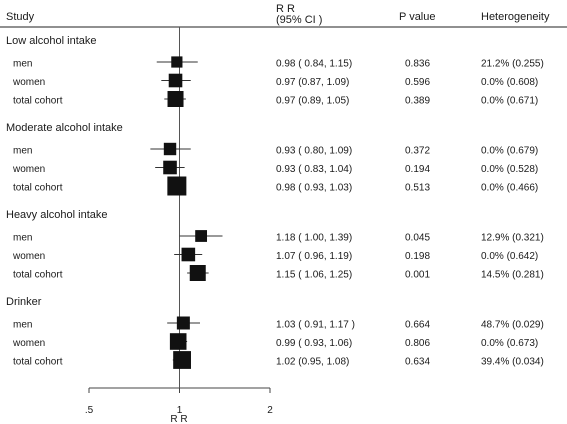  What do you see at coordinates (314, 238) in the screenshot?
I see `rr-ci-value: 1.18 ( 1.00, 1.39)` at bounding box center [314, 238].